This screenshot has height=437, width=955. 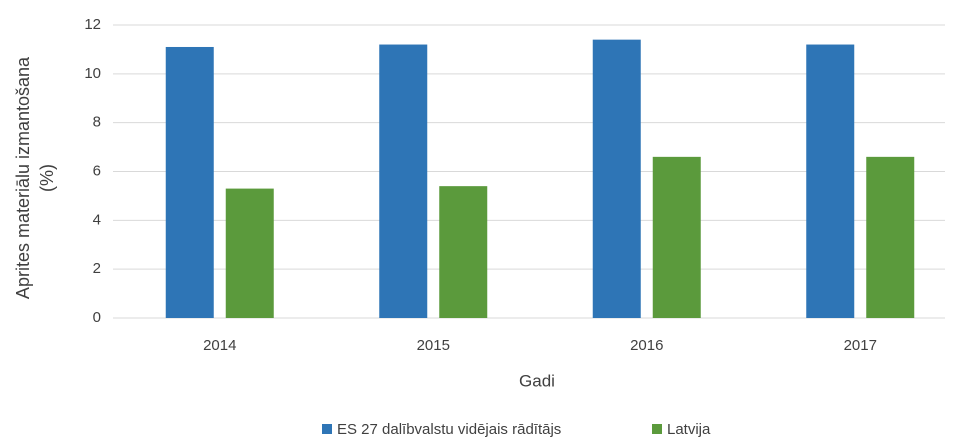 I want to click on y-tick-label: 10, so click(x=92, y=73).